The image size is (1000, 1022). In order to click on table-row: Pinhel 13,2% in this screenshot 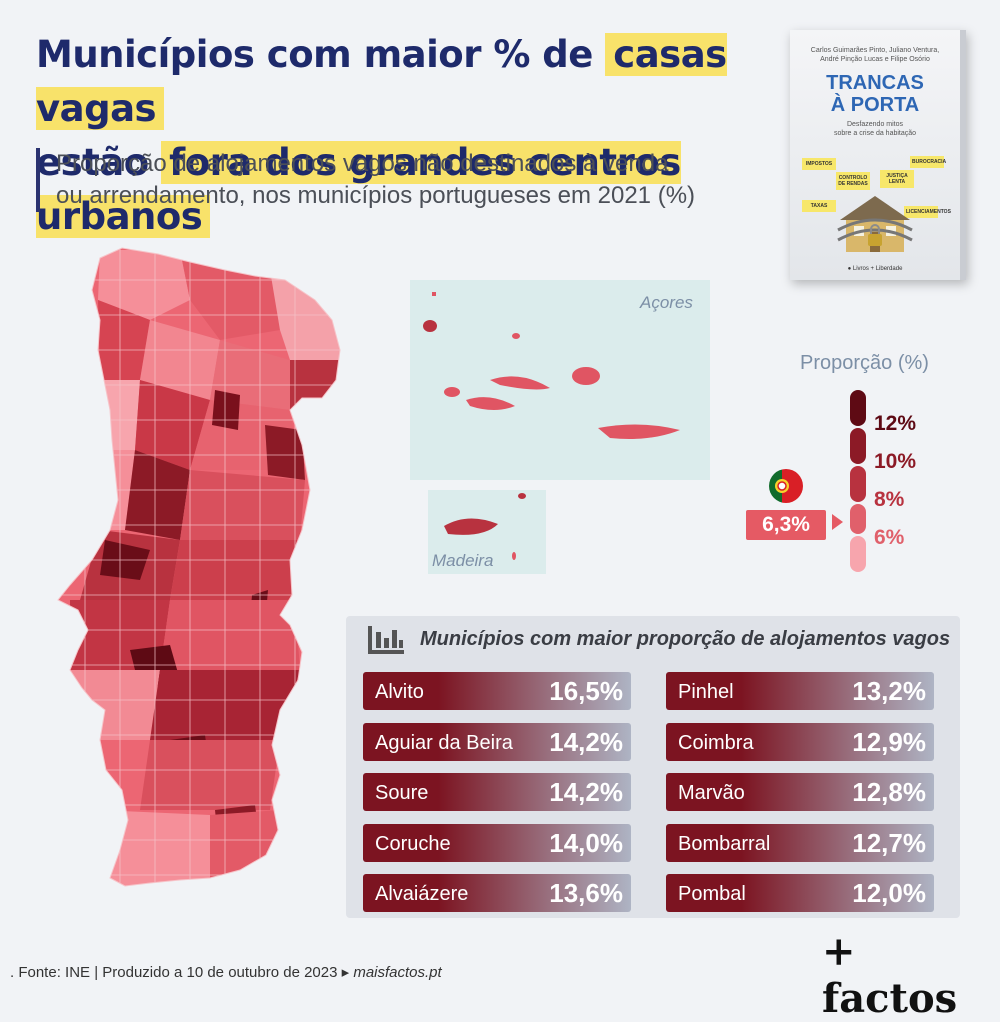, I will do `click(800, 691)`.